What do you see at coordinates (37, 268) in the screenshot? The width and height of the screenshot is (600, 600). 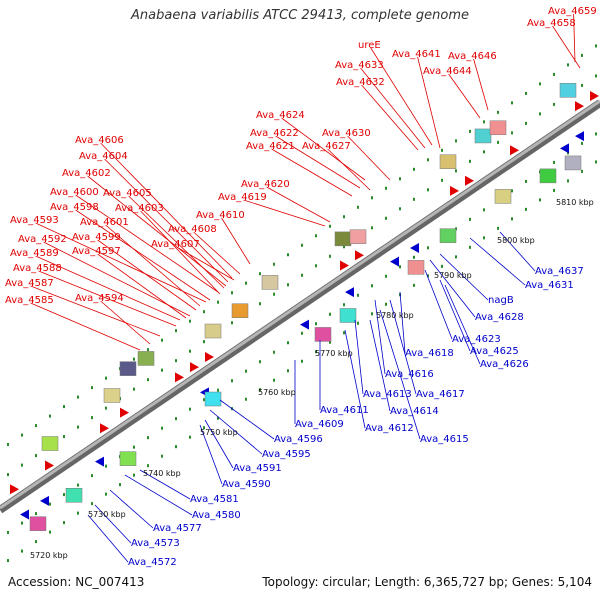 I see `gene-label: Ava_4588` at bounding box center [37, 268].